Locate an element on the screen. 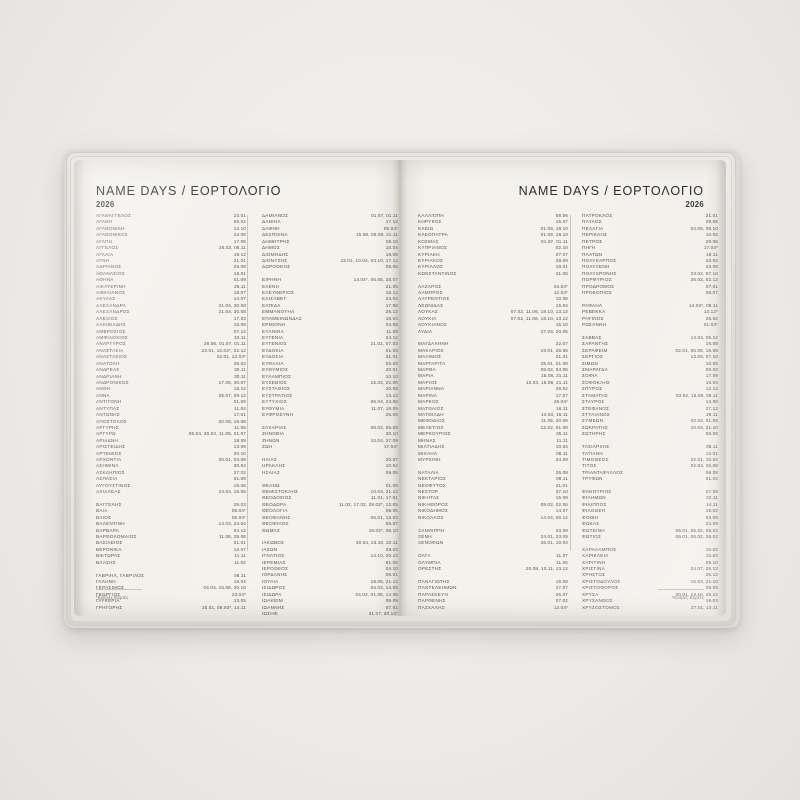 The width and height of the screenshot is (800, 800). name-day-name: ΠΟΛΥΧΡΟΝΗΣ is located at coordinates (599, 273).